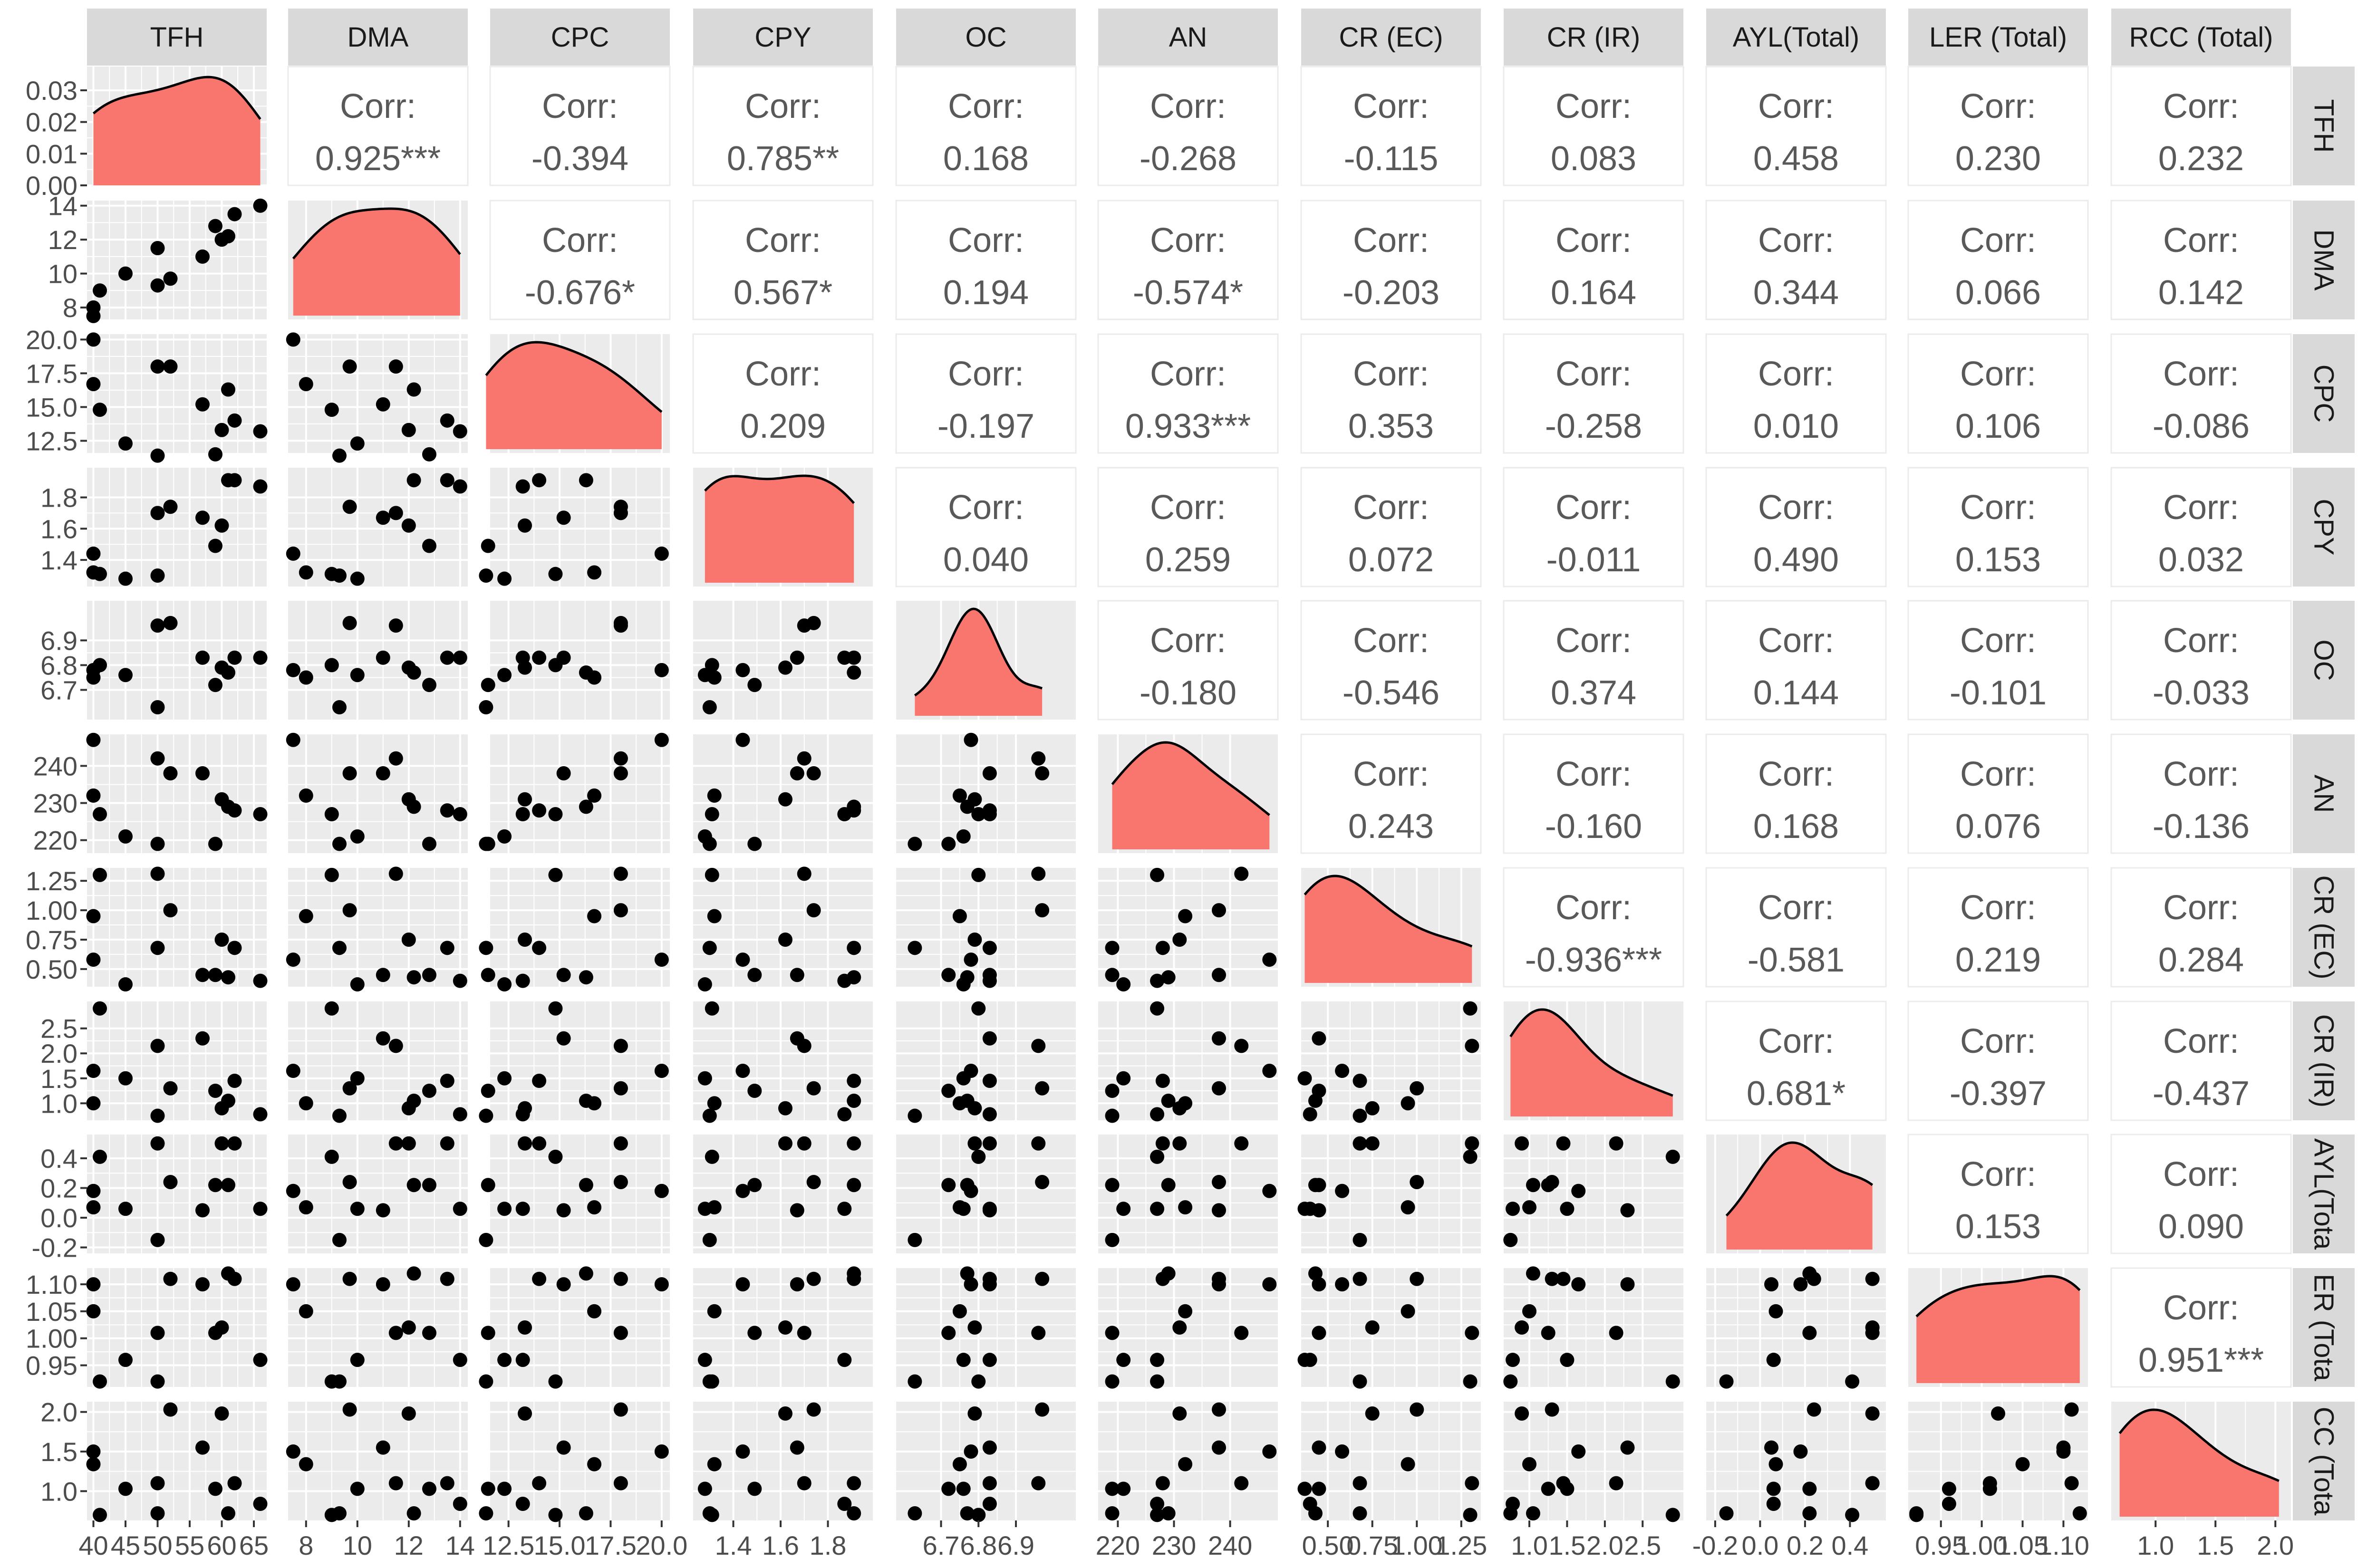  I want to click on y-tick-label: 1.00, so click(52, 1339).